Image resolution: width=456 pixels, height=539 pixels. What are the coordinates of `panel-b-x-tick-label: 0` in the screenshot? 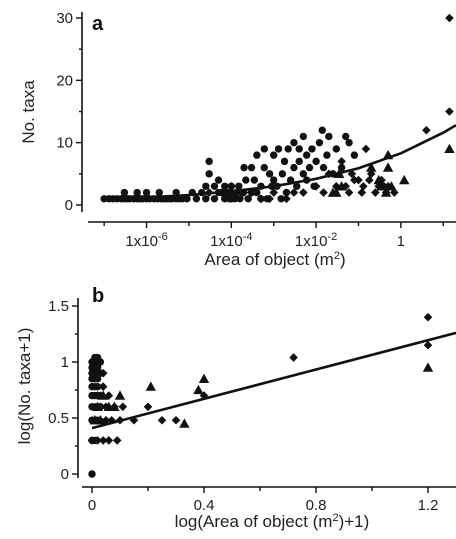 It's located at (92, 505).